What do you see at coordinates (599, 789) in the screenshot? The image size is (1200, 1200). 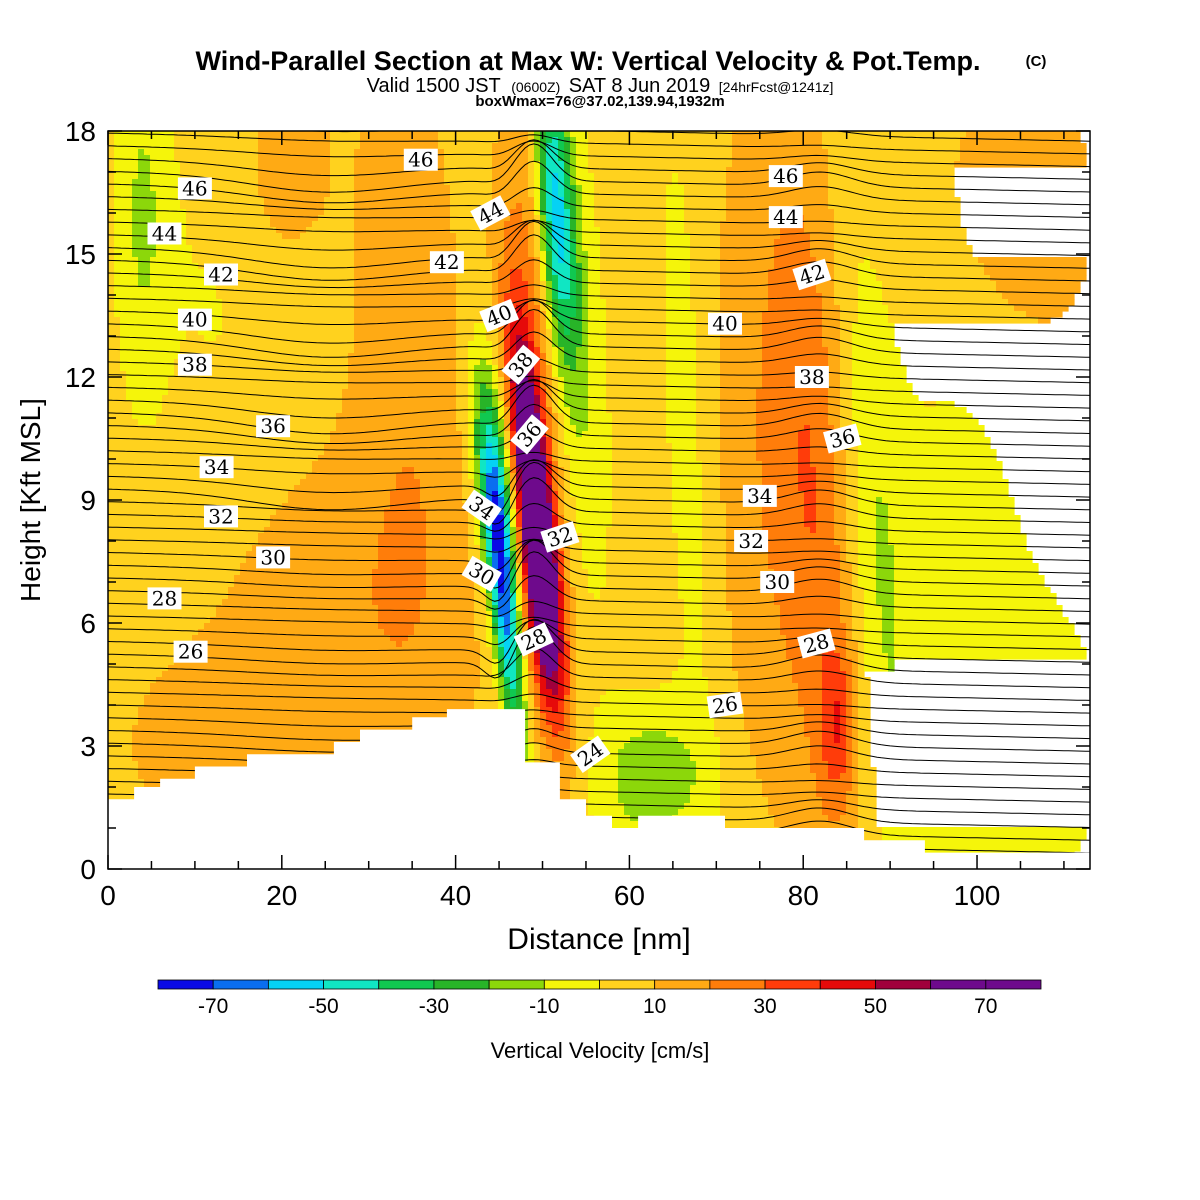 I see `terrain-mask` at bounding box center [599, 789].